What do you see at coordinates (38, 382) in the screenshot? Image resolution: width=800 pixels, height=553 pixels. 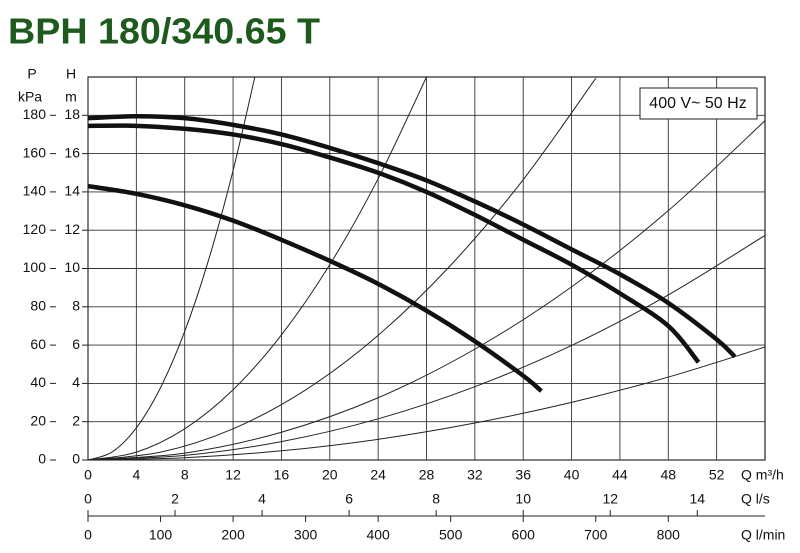 I see `y2-tick-label: 40` at bounding box center [38, 382].